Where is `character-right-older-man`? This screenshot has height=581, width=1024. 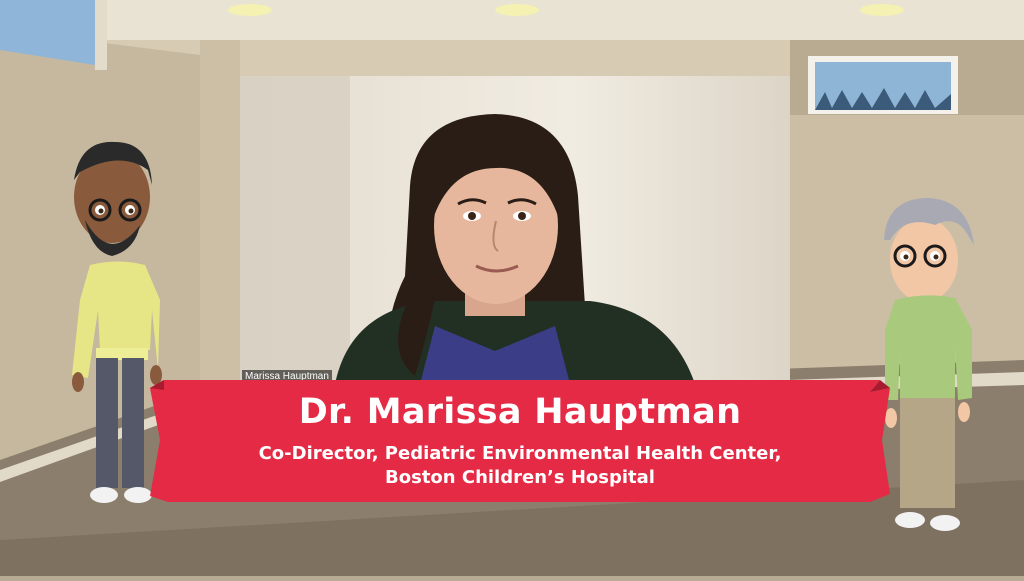
character-right-older-man is located at coordinates (929, 364).